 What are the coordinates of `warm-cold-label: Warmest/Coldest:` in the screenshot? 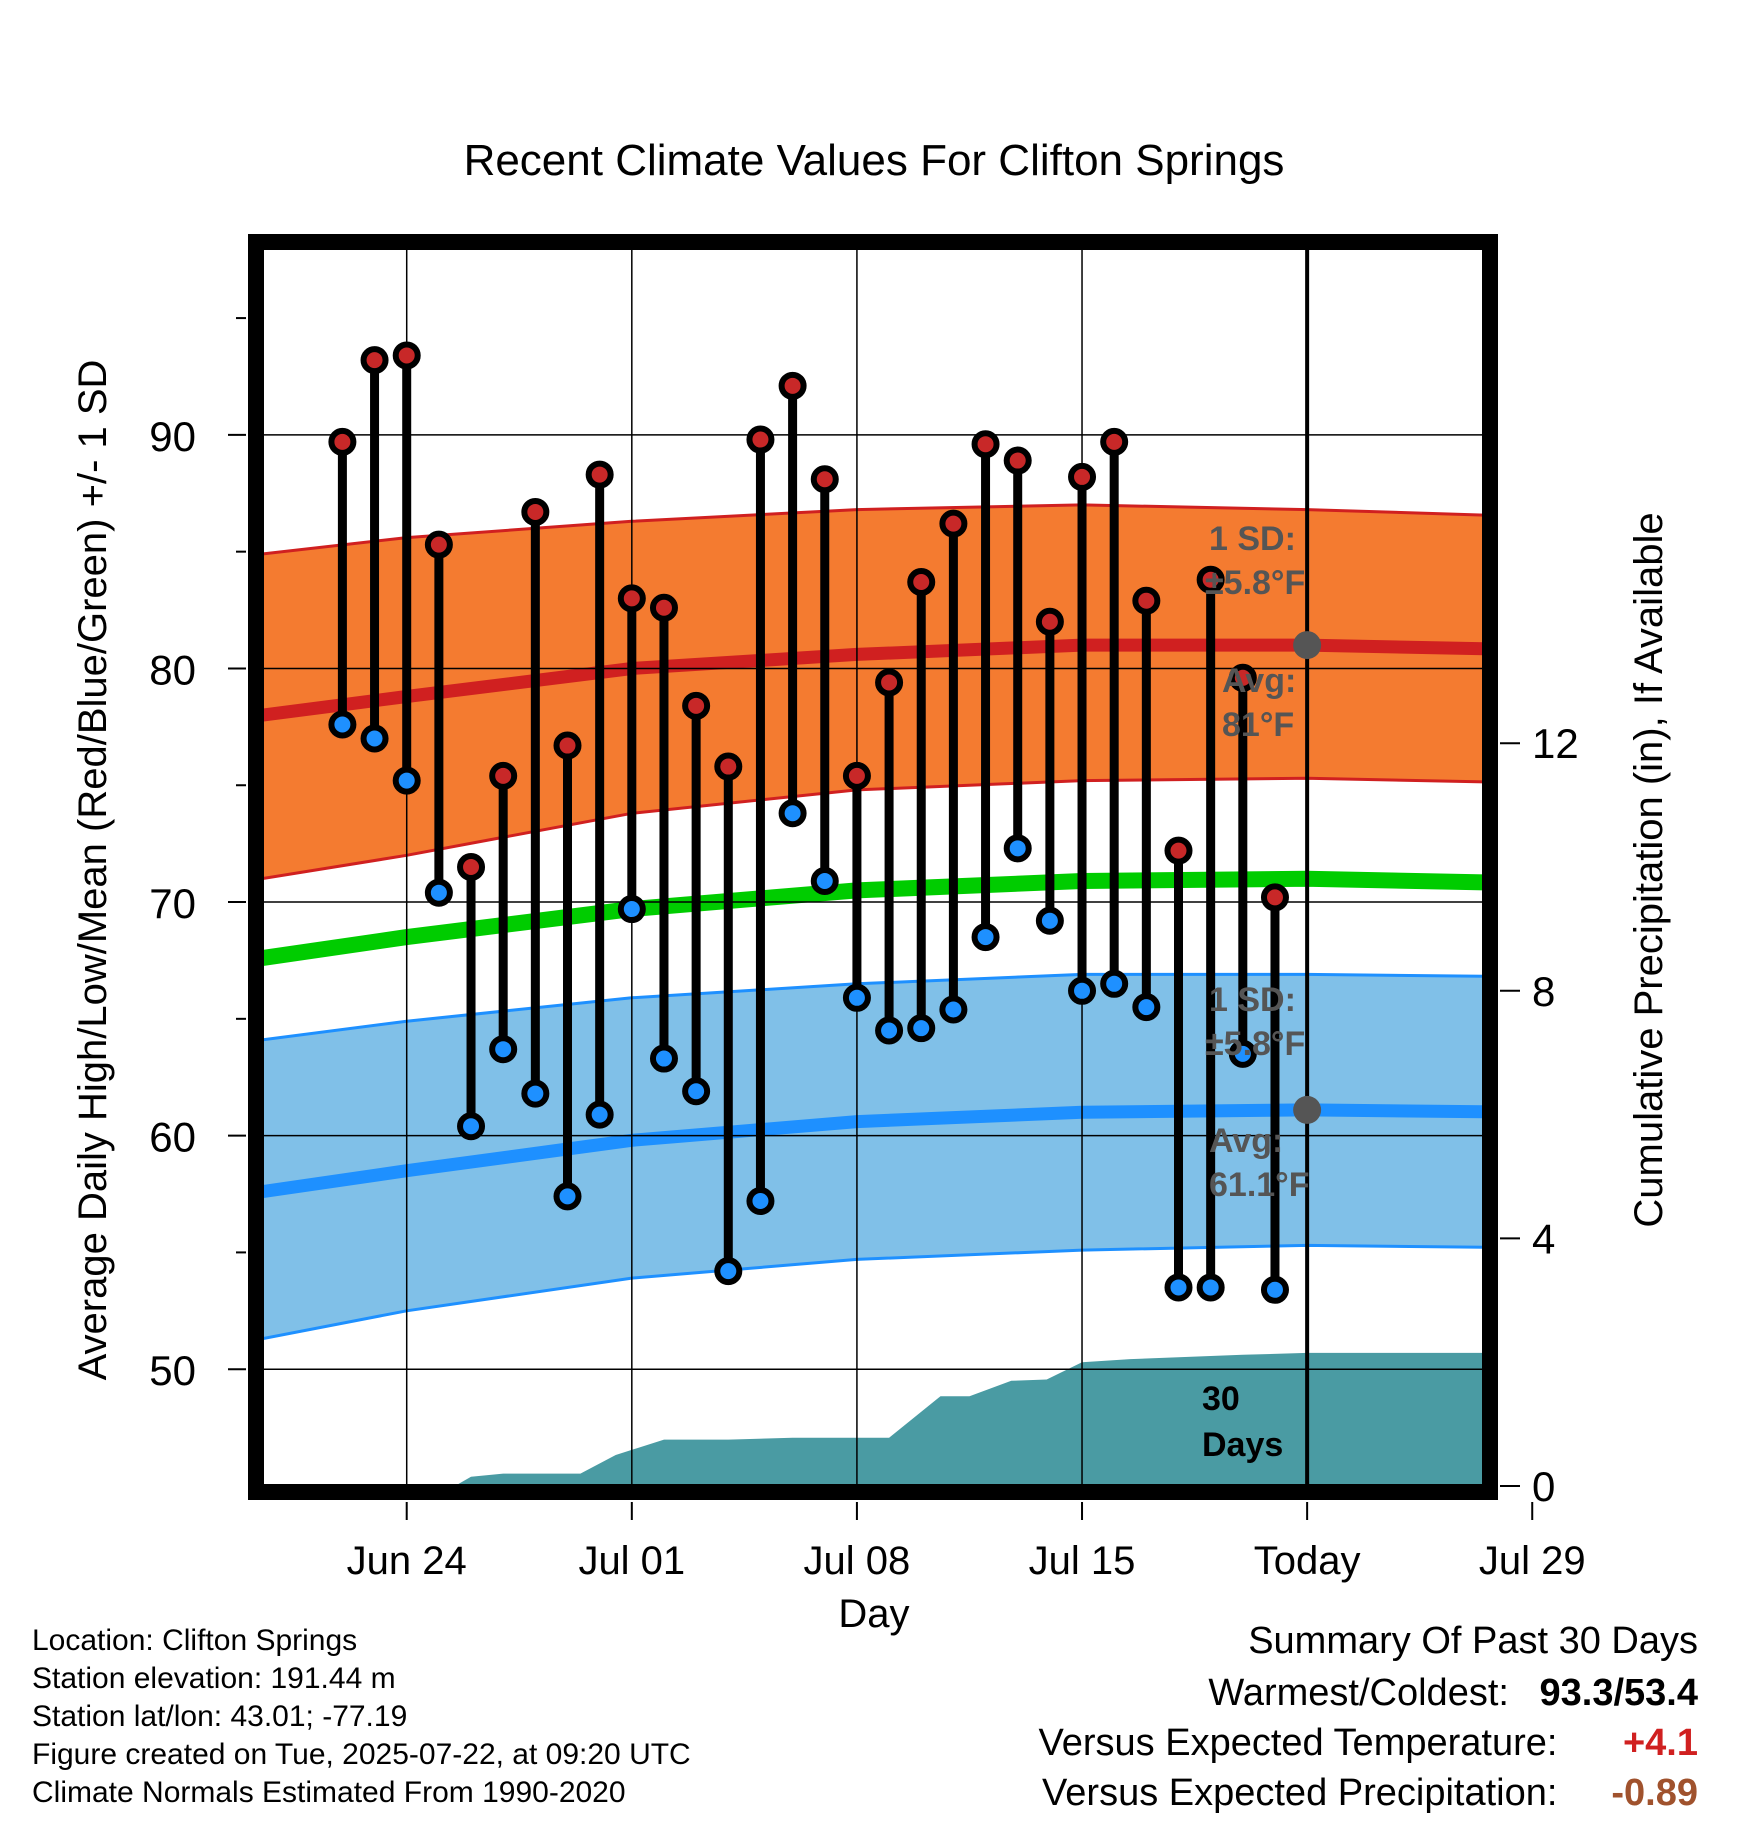 It's located at (1358, 1693).